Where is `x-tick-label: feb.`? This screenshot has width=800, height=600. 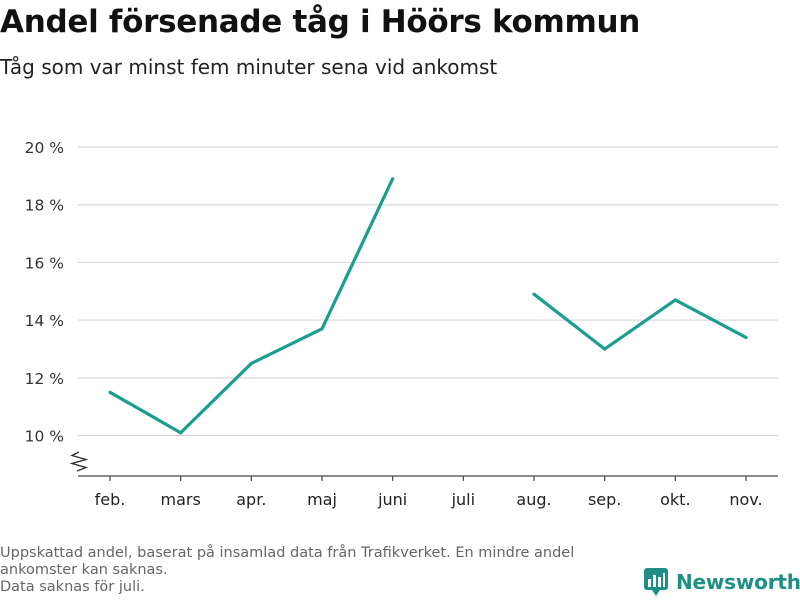 x-tick-label: feb. is located at coordinates (110, 499).